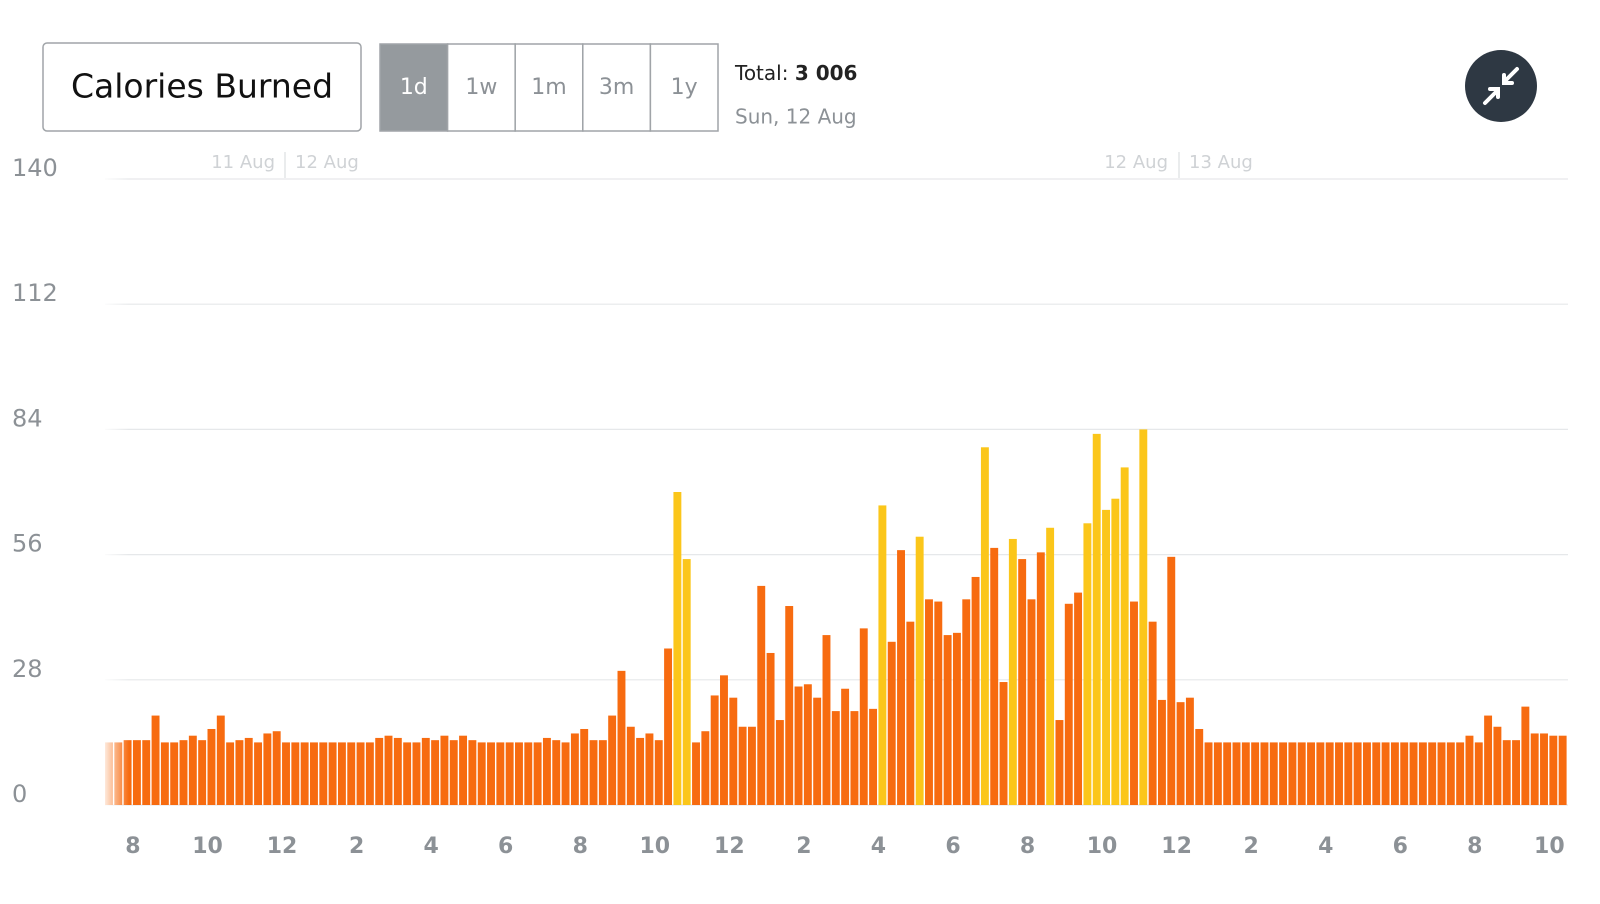 This screenshot has width=1600, height=904. What do you see at coordinates (117, 488) in the screenshot?
I see `fade` at bounding box center [117, 488].